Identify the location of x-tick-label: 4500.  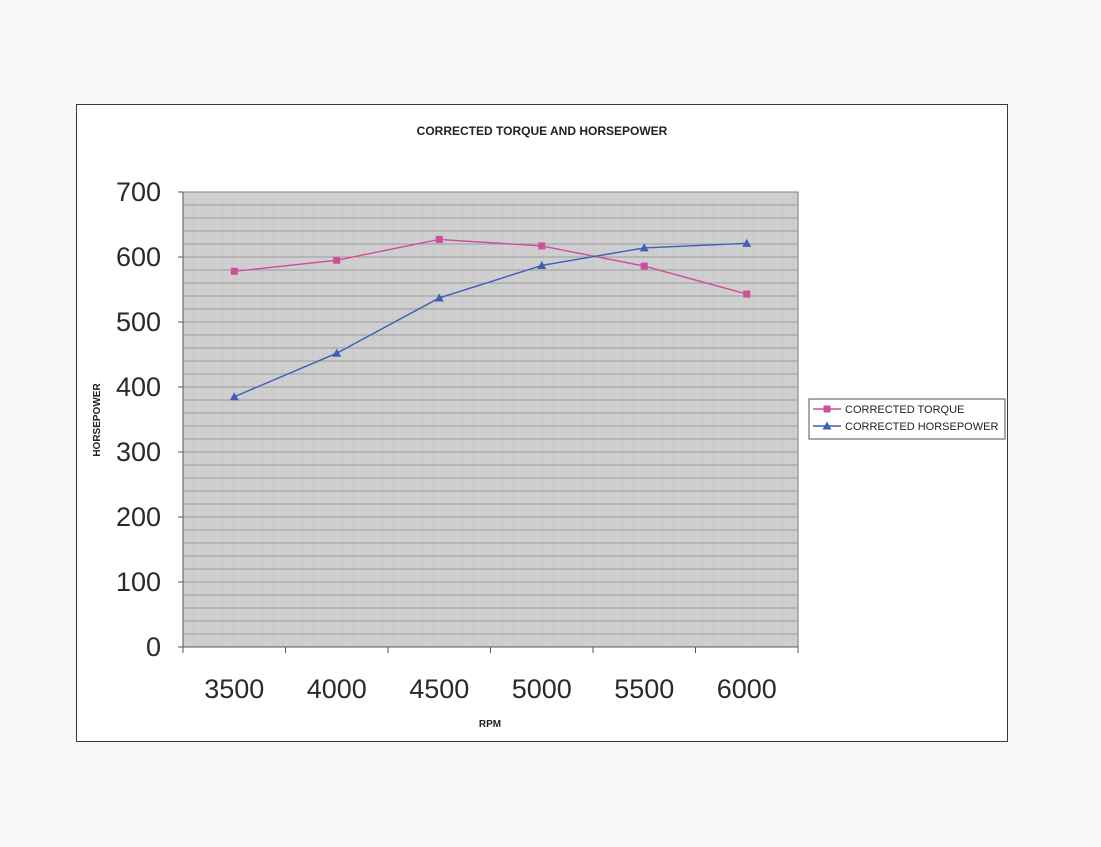
(439, 689).